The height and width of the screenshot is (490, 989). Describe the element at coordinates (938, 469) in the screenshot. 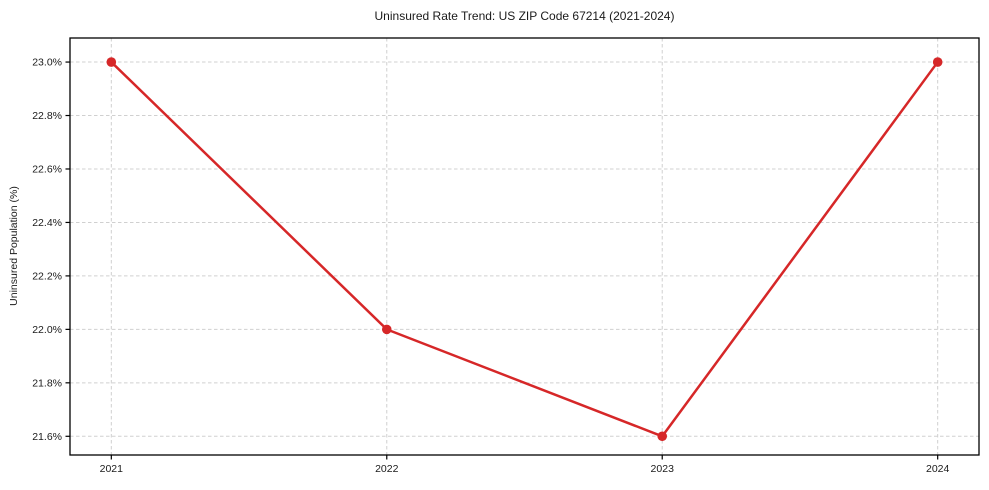

I see `x-tick-label: 2024` at that location.